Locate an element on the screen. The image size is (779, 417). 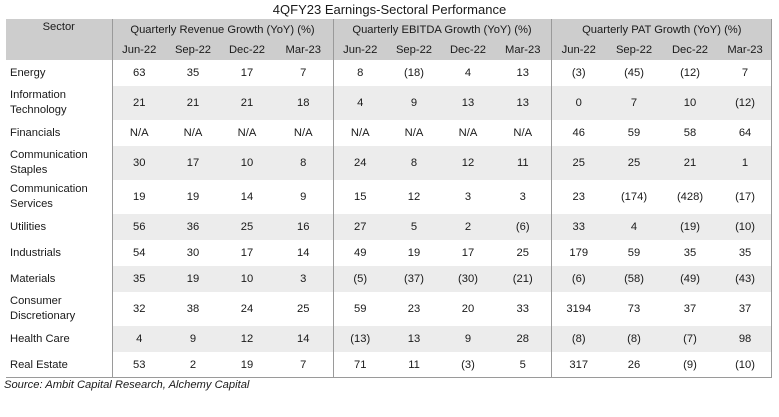
table-cell: (21) is located at coordinates (523, 279).